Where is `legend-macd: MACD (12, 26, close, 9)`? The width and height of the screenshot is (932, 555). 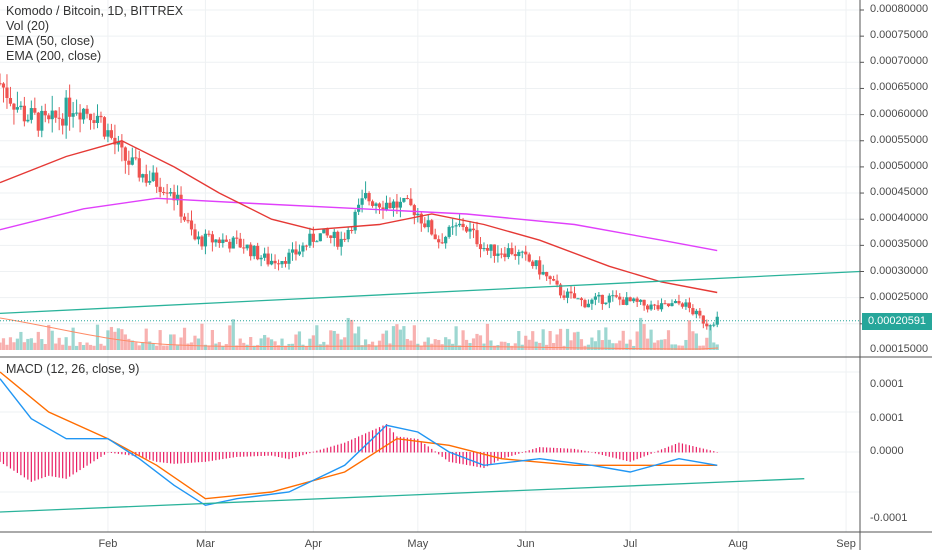 legend-macd: MACD (12, 26, close, 9) is located at coordinates (73, 369).